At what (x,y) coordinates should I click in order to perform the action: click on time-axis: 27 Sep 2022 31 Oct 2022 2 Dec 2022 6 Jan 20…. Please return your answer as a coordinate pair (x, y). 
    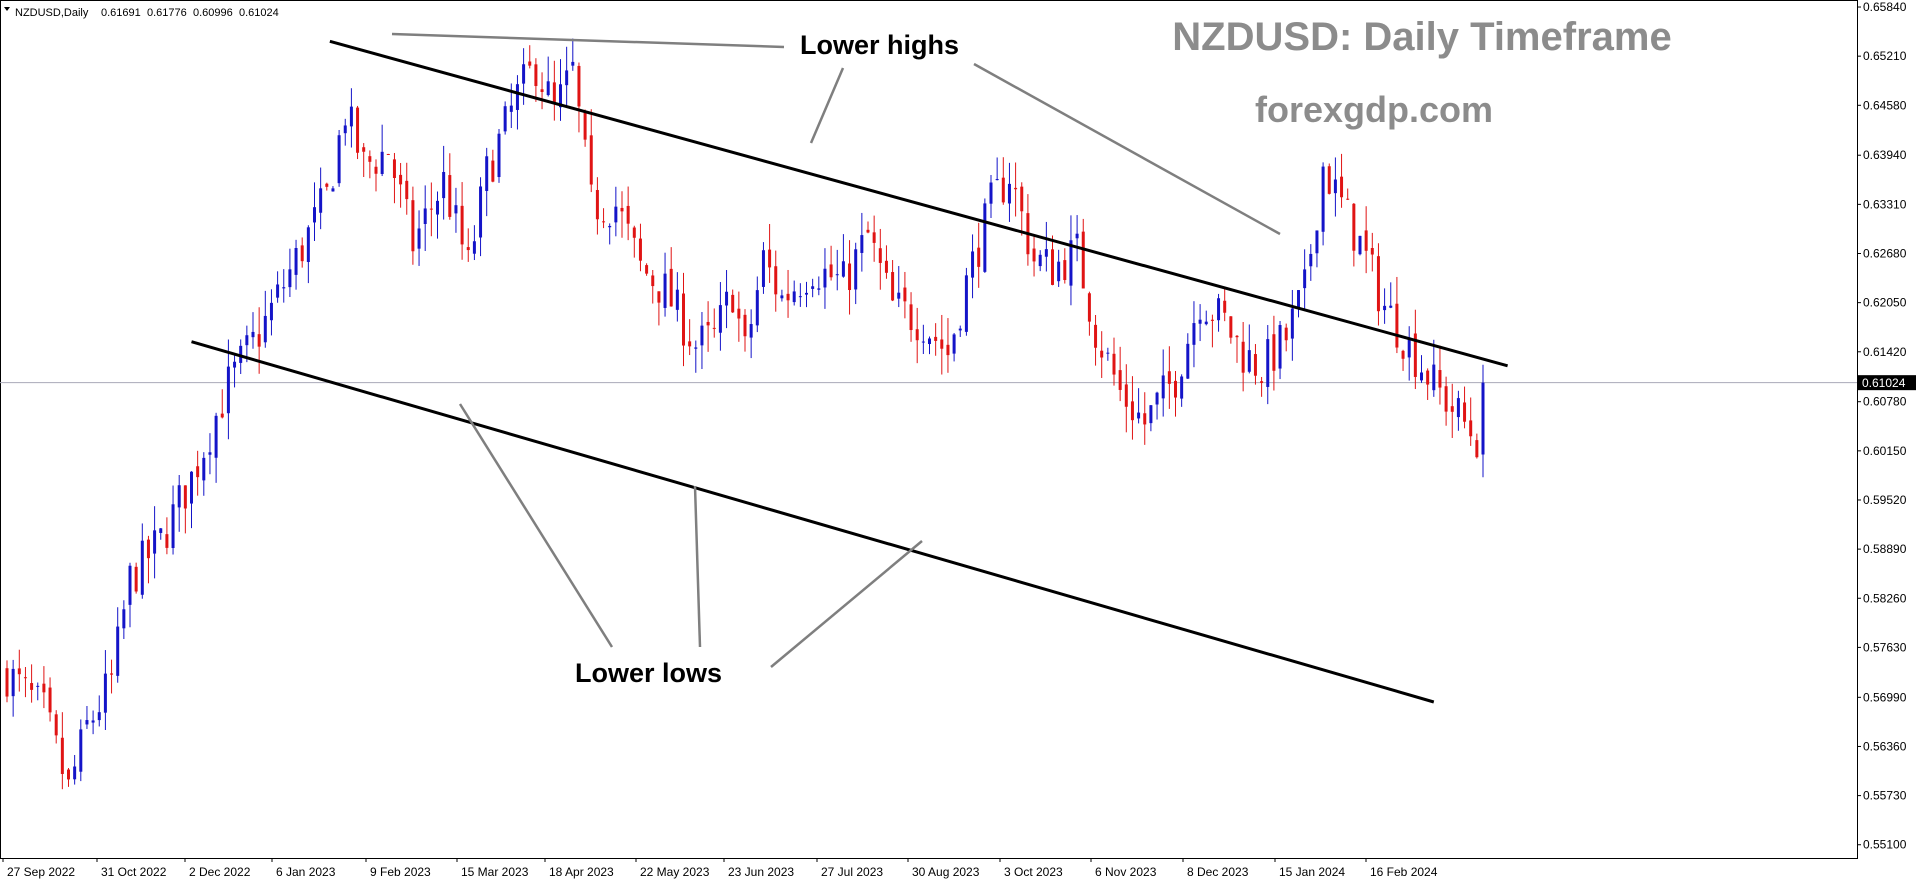
    Looking at the image, I should click on (720, 868).